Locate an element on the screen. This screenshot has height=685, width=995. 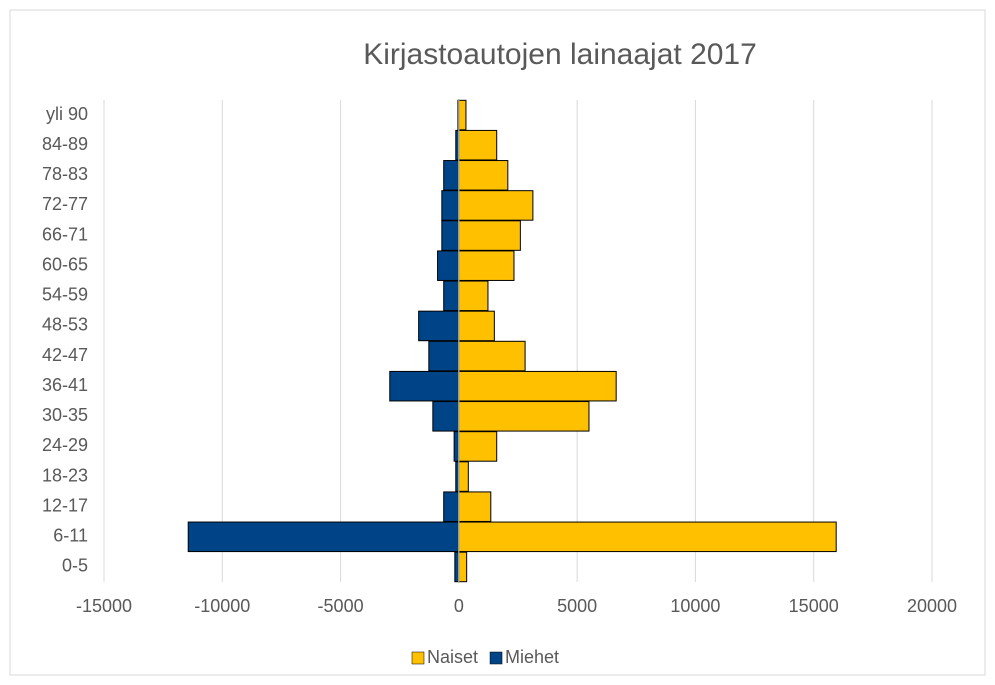
y-tick-label: 12-17 is located at coordinates (65, 505).